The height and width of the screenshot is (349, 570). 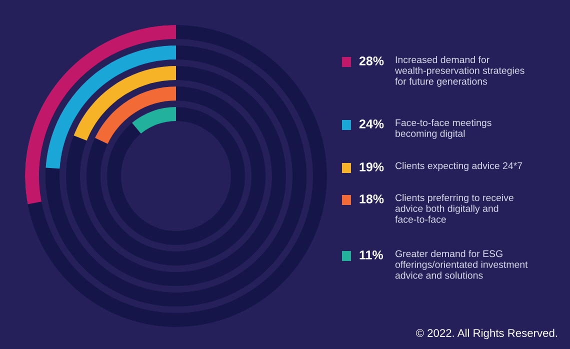 What do you see at coordinates (454, 208) in the screenshot?
I see `category-label: Clients preferring to receive advice both digitally and face-to-face` at bounding box center [454, 208].